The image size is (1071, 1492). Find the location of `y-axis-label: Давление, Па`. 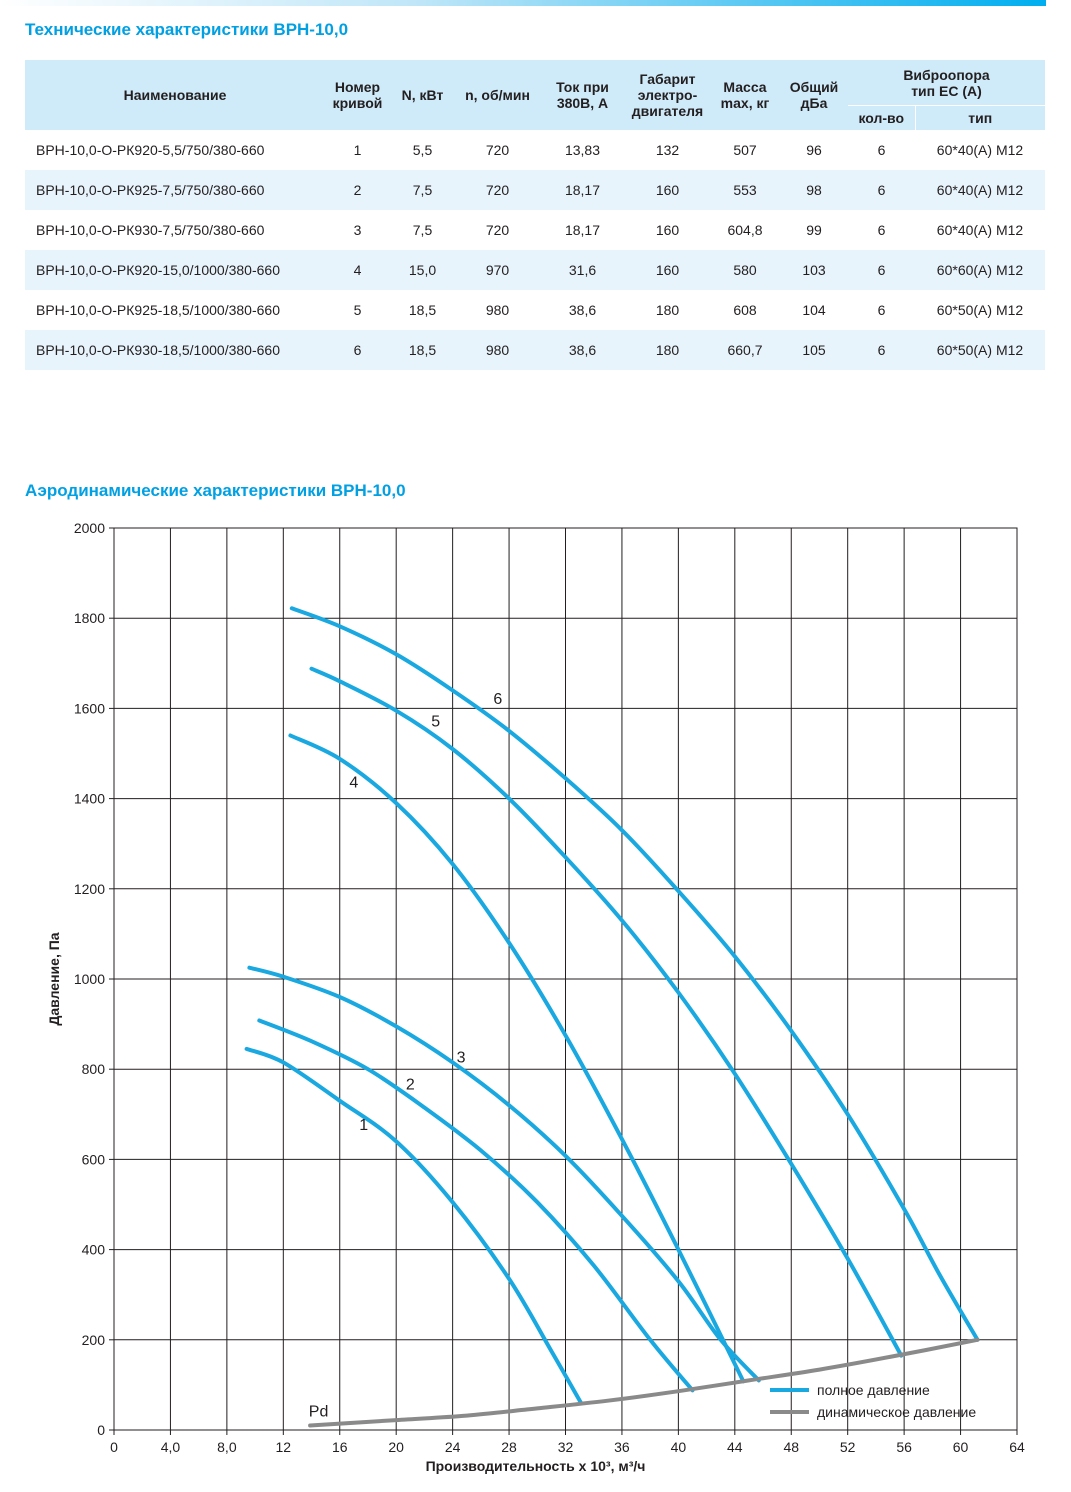

y-axis-label: Давление, Па is located at coordinates (54, 978).